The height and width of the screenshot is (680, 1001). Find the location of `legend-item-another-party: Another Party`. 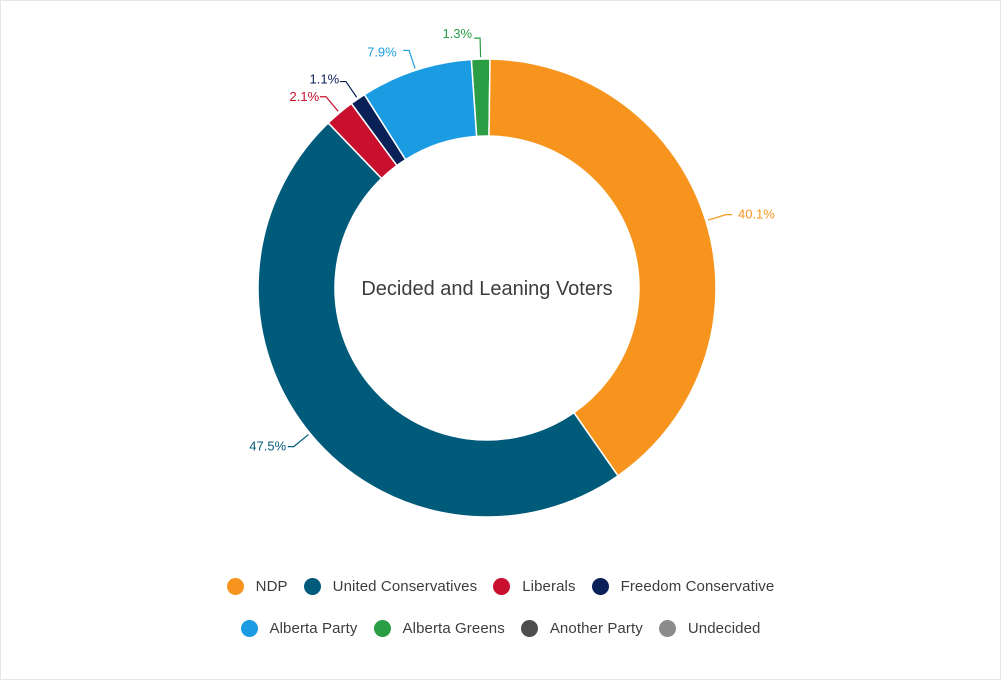

legend-item-another-party: Another Party is located at coordinates (581, 628).